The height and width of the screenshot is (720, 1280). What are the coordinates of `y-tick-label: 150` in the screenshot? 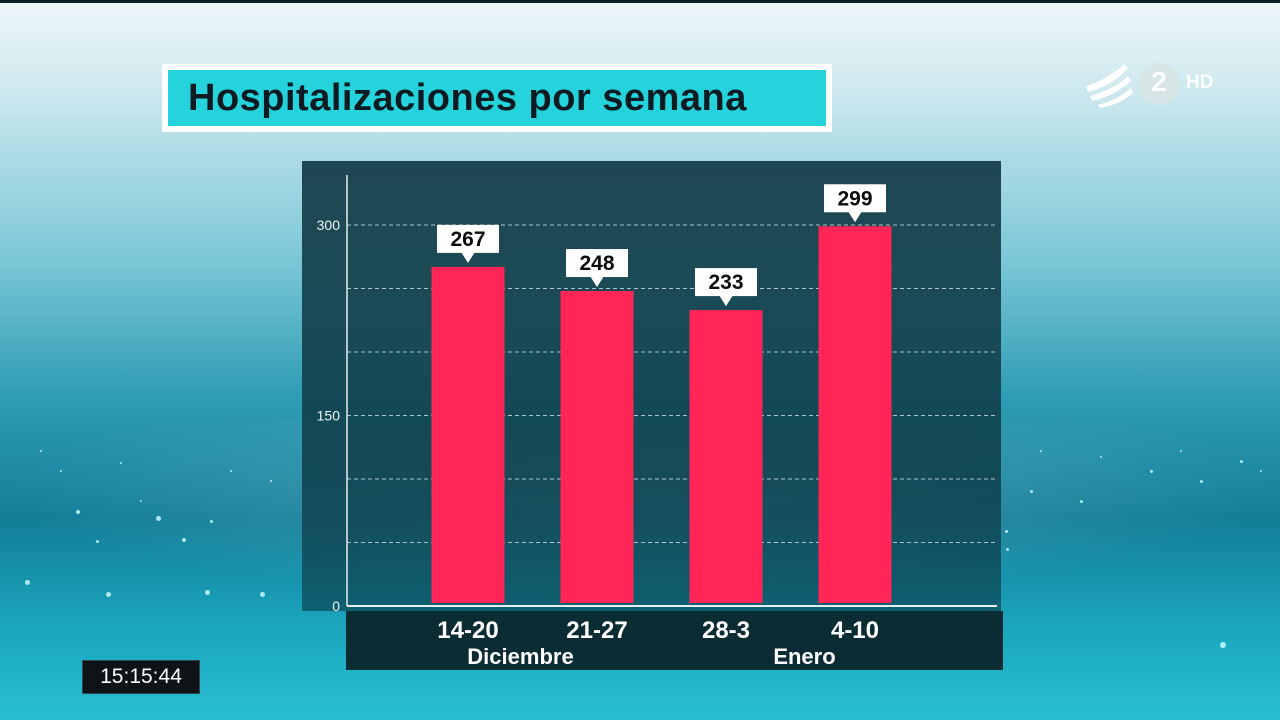 It's located at (329, 416).